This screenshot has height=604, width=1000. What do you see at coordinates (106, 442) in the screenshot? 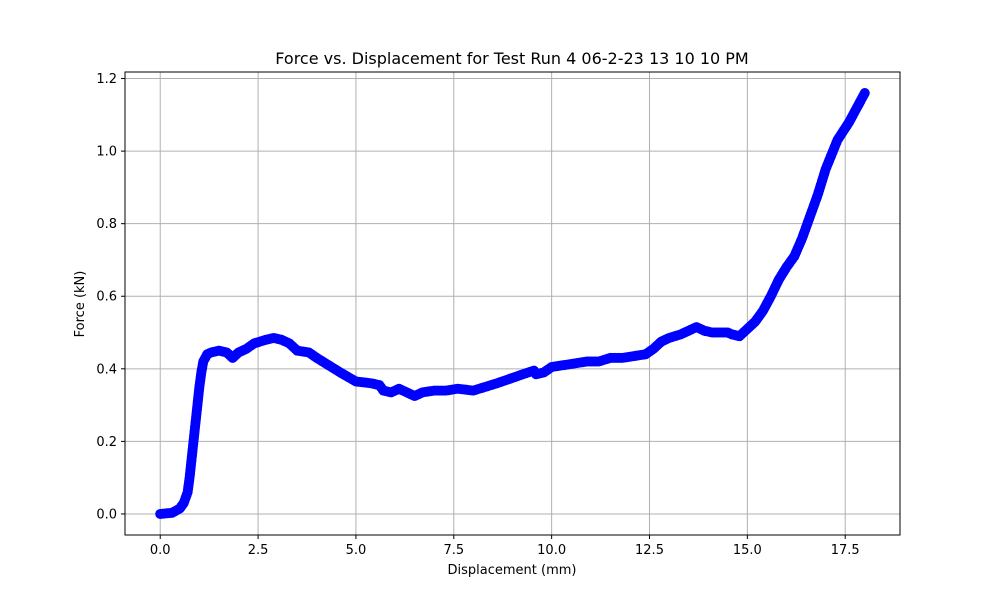
I see `y-tick-label: 0.2` at bounding box center [106, 442].